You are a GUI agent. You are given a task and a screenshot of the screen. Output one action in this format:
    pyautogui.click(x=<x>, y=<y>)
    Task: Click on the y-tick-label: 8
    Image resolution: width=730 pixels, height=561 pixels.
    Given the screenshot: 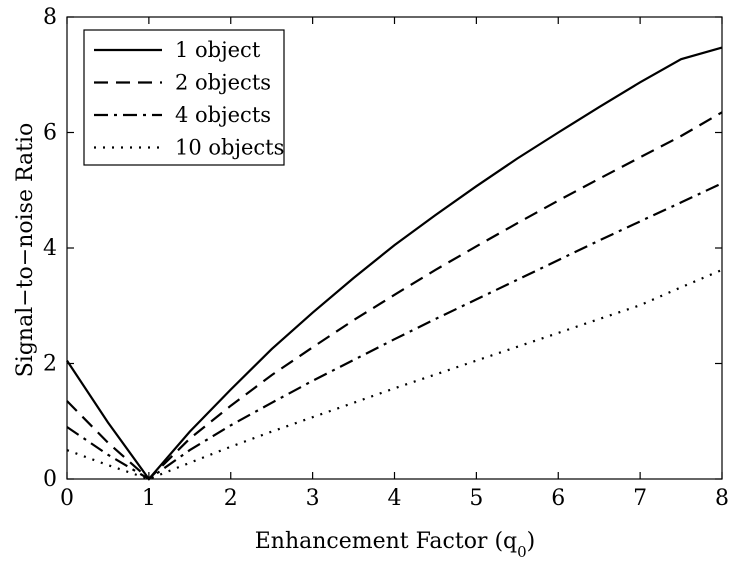 What is the action you would take?
    pyautogui.click(x=50, y=17)
    